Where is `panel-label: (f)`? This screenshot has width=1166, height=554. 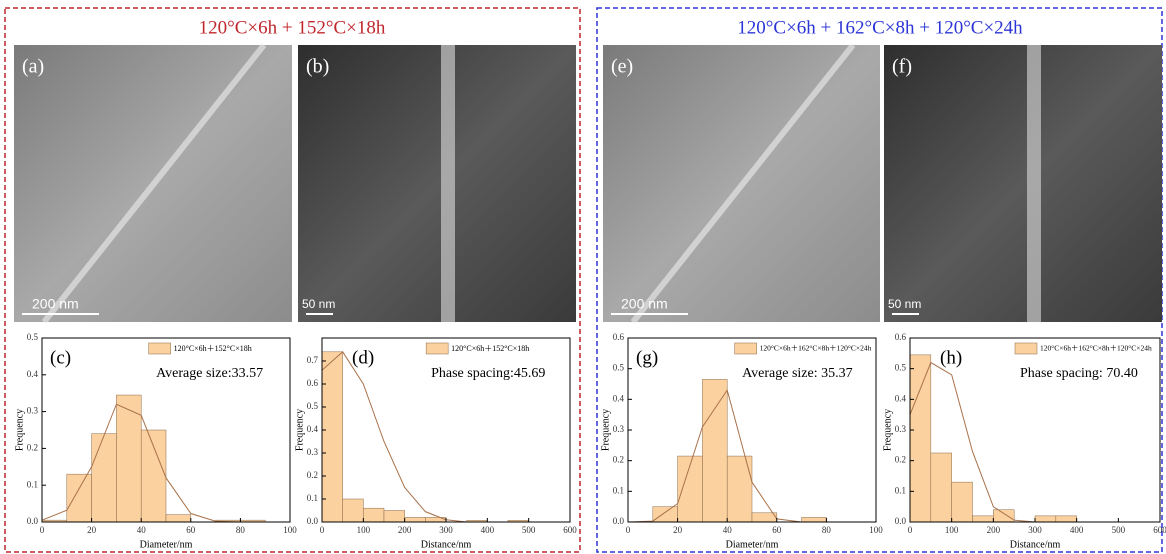
panel-label: (f) is located at coordinates (902, 67).